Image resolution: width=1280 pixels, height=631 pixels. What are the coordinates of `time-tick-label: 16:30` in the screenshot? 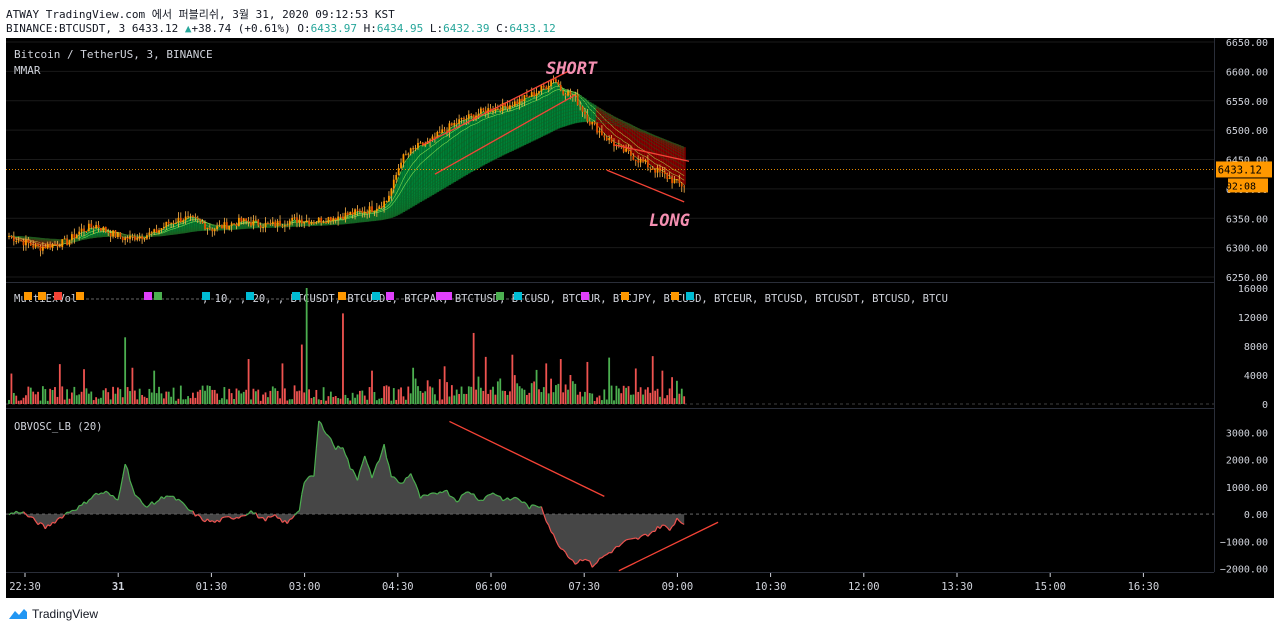 It's located at (1144, 587).